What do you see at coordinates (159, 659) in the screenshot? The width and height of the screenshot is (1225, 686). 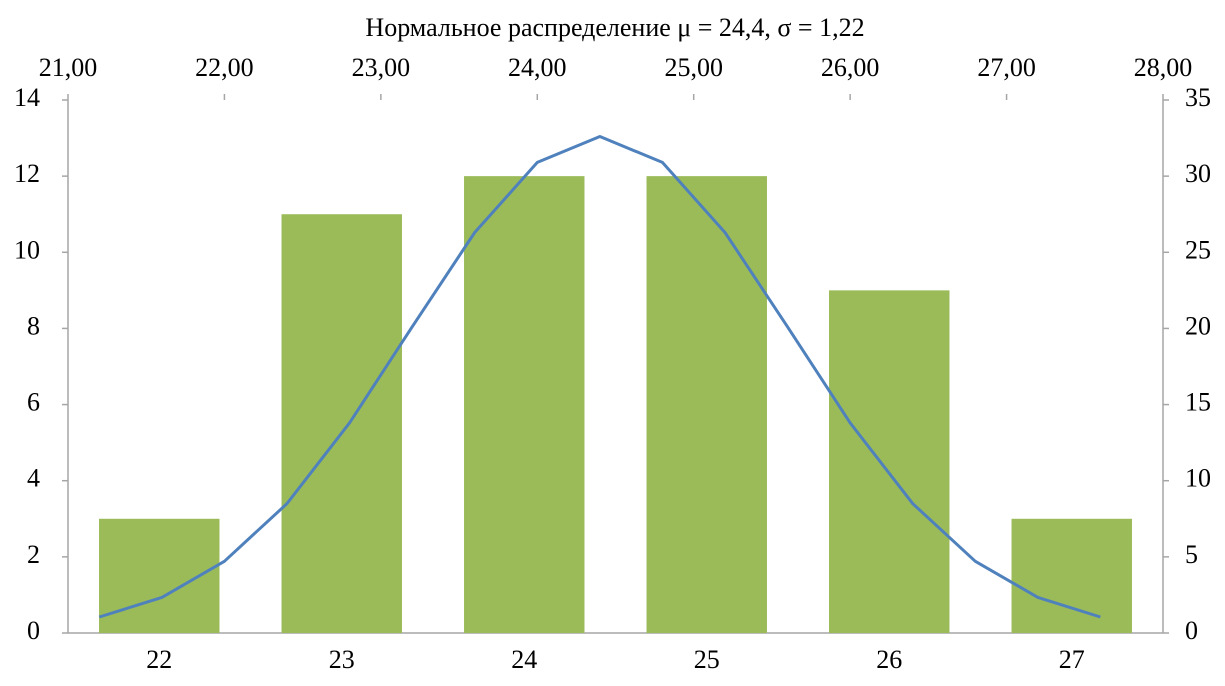 I see `x-tick-label: 22` at bounding box center [159, 659].